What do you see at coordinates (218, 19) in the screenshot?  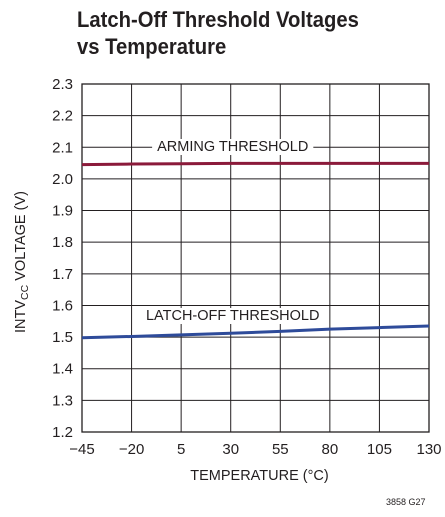 I see `chart-title-line-1: Latch-Off Threshold Voltages` at bounding box center [218, 19].